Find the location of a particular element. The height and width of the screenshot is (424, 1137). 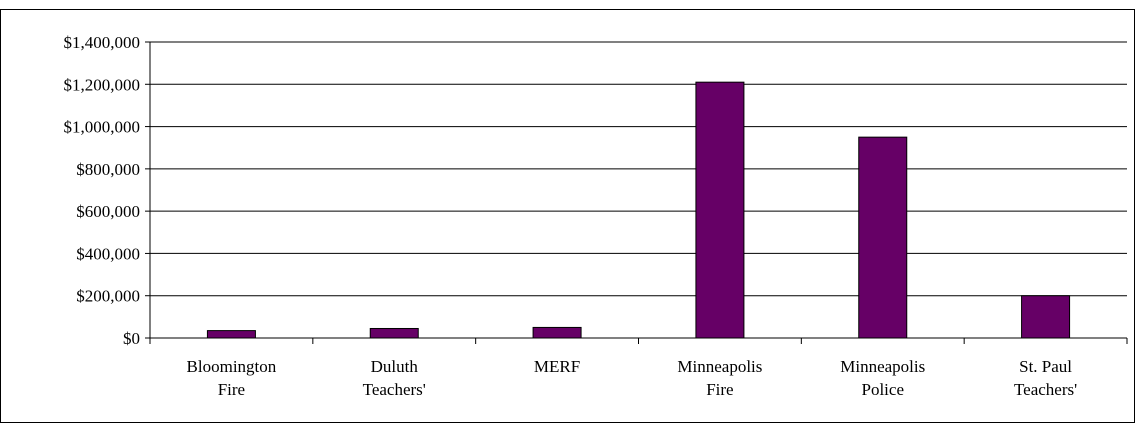

x-category-label-line: Police is located at coordinates (883, 389).